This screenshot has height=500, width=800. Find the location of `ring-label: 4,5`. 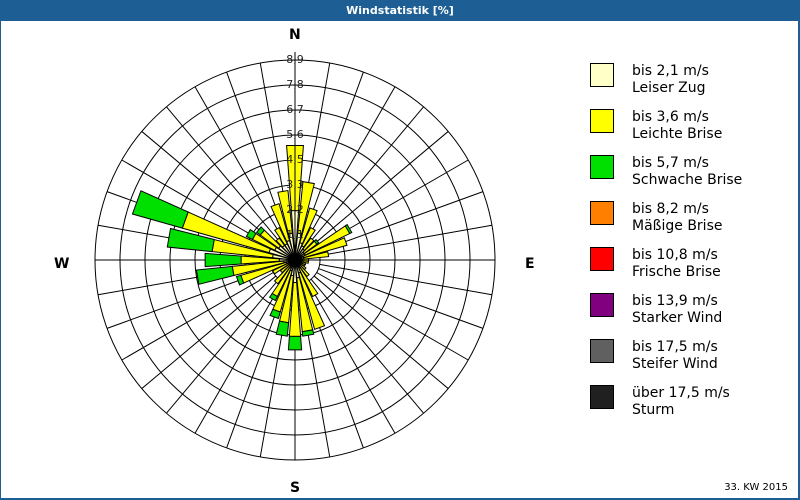

ring-label: 4,5 is located at coordinates (295, 159).